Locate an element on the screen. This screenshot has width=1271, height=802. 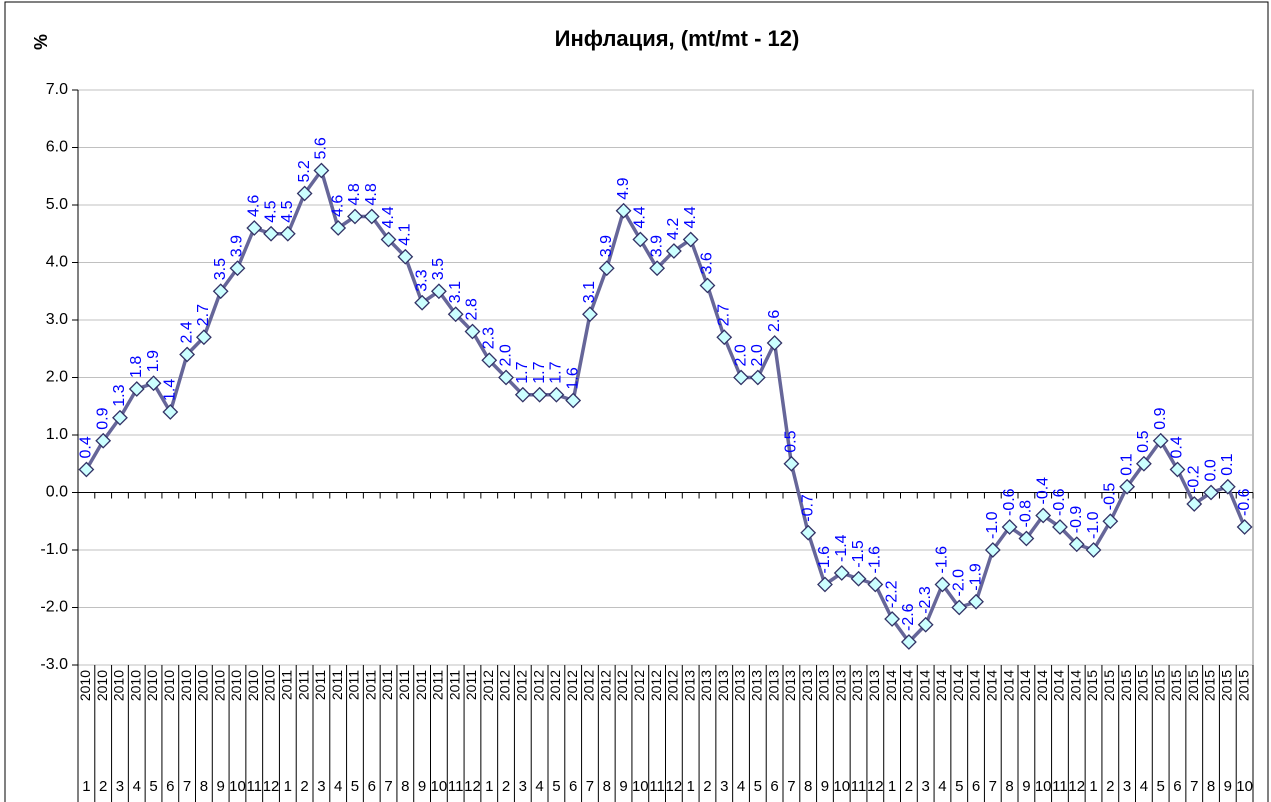
data-label: 0.0 is located at coordinates (1210, 470).